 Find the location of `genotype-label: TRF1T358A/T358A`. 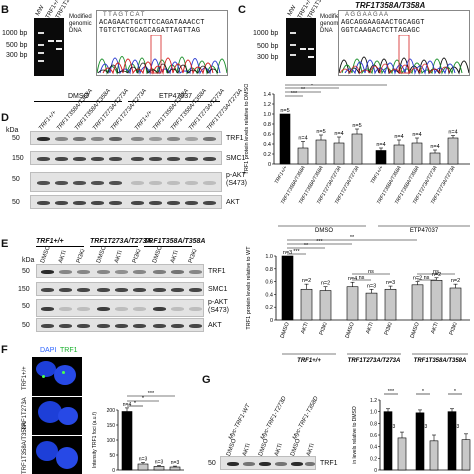

genotype-label: TRF1T358A/T358A is located at coordinates (175, 241).